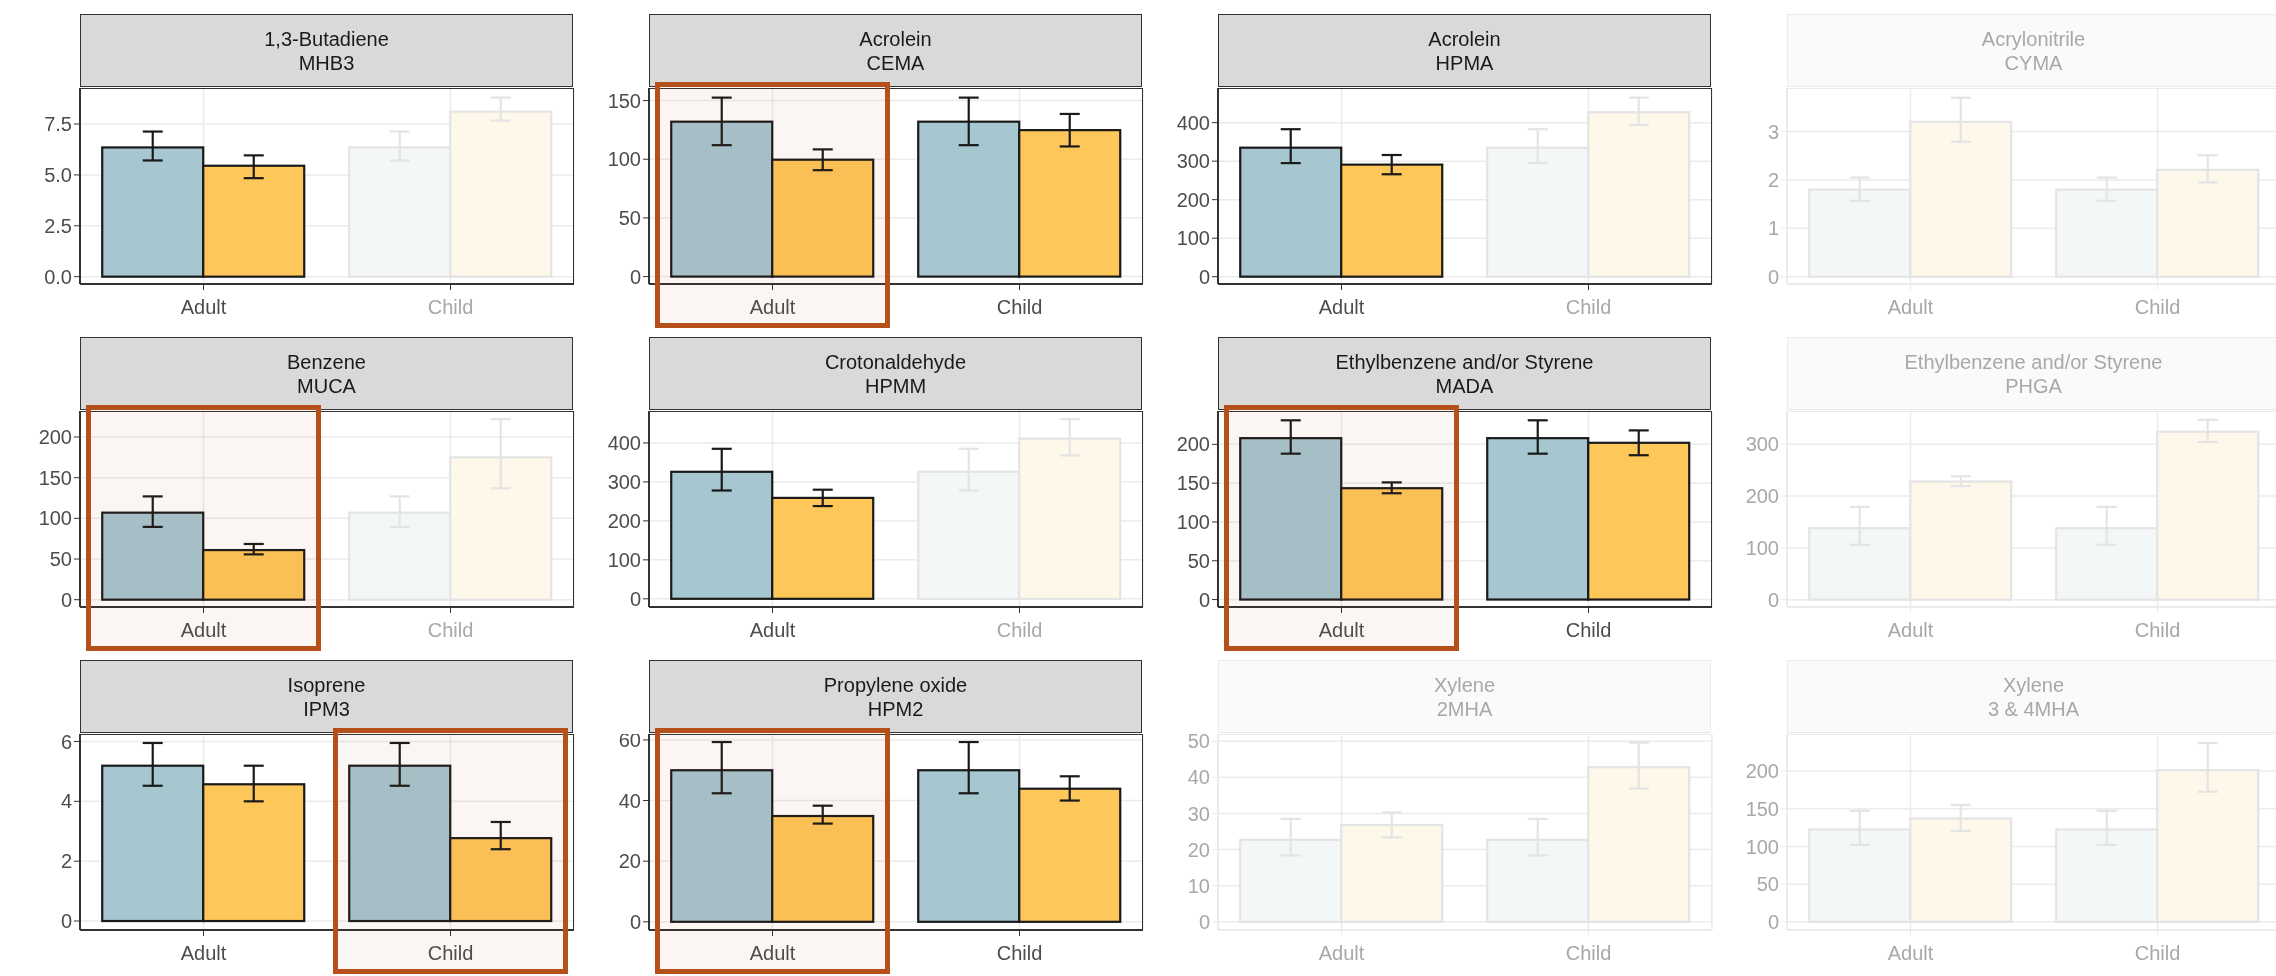 This screenshot has width=2276, height=976. I want to click on y-tick-label: 4, so click(66, 801).